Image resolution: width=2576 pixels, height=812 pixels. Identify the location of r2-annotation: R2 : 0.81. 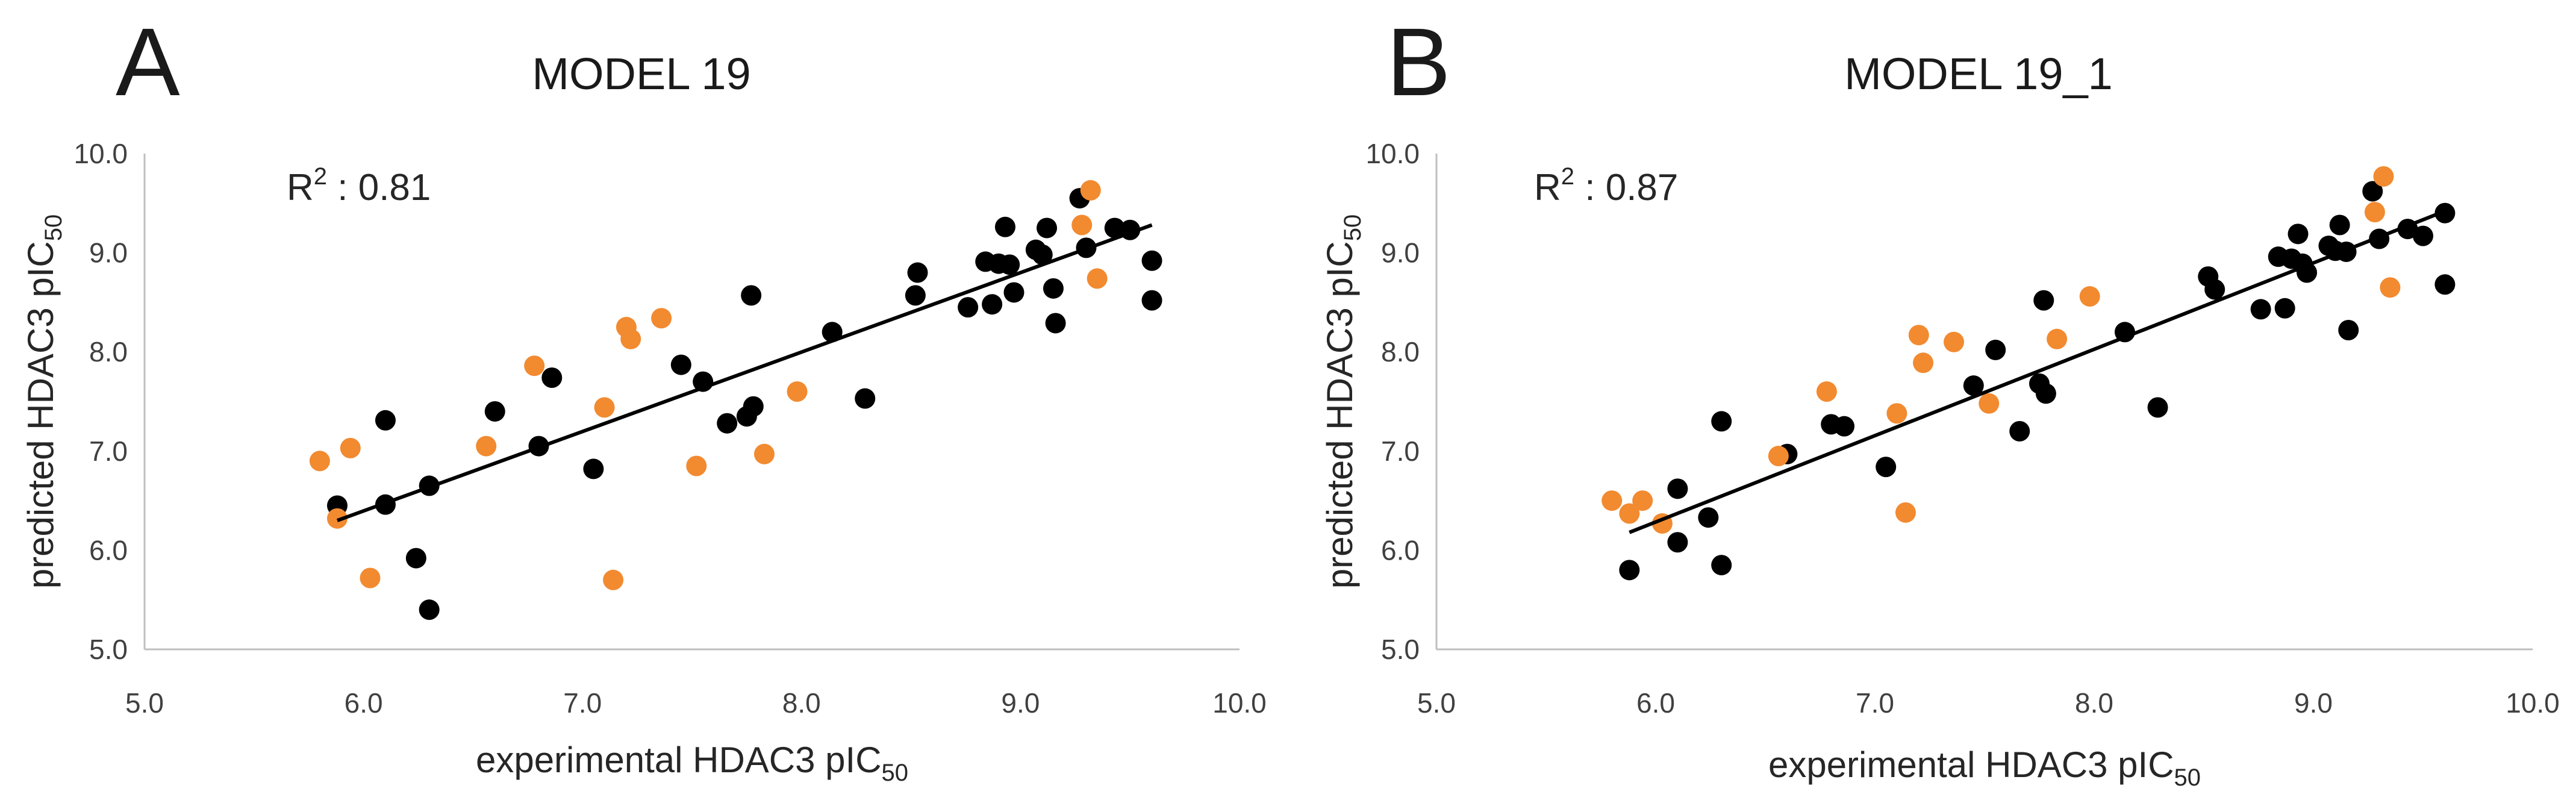
(359, 185).